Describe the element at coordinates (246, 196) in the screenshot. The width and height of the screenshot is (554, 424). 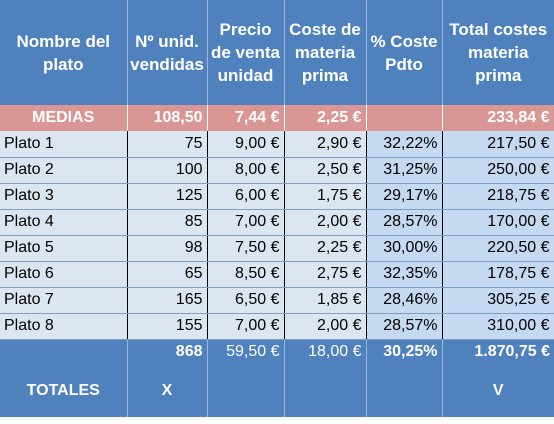
I see `row-cell: 6,00 €` at that location.